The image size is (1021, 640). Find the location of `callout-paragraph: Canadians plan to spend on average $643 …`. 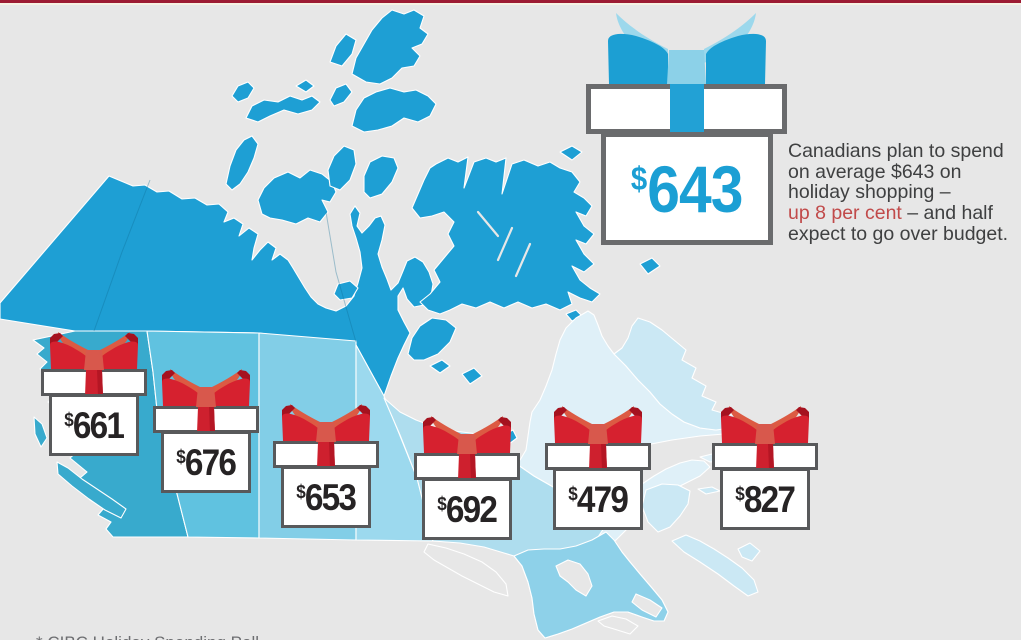

callout-paragraph: Canadians plan to spend on average $643 … is located at coordinates (904, 193).